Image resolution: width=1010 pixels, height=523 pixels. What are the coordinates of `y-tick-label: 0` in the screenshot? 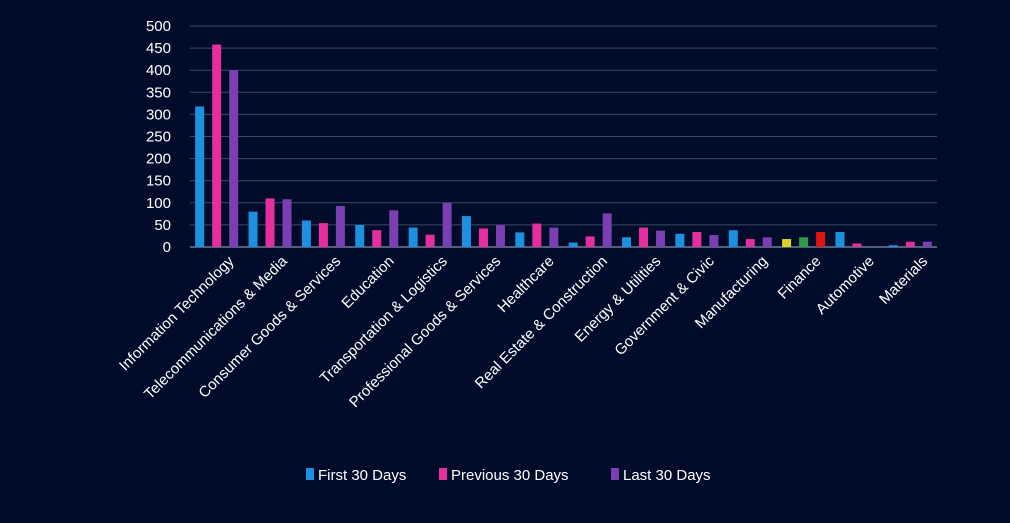 It's located at (167, 247).